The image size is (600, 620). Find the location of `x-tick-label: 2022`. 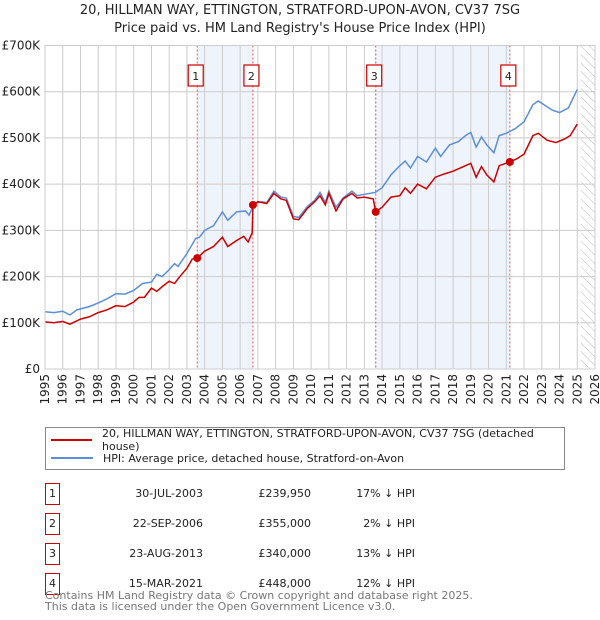

x-tick-label: 2022 is located at coordinates (524, 389).